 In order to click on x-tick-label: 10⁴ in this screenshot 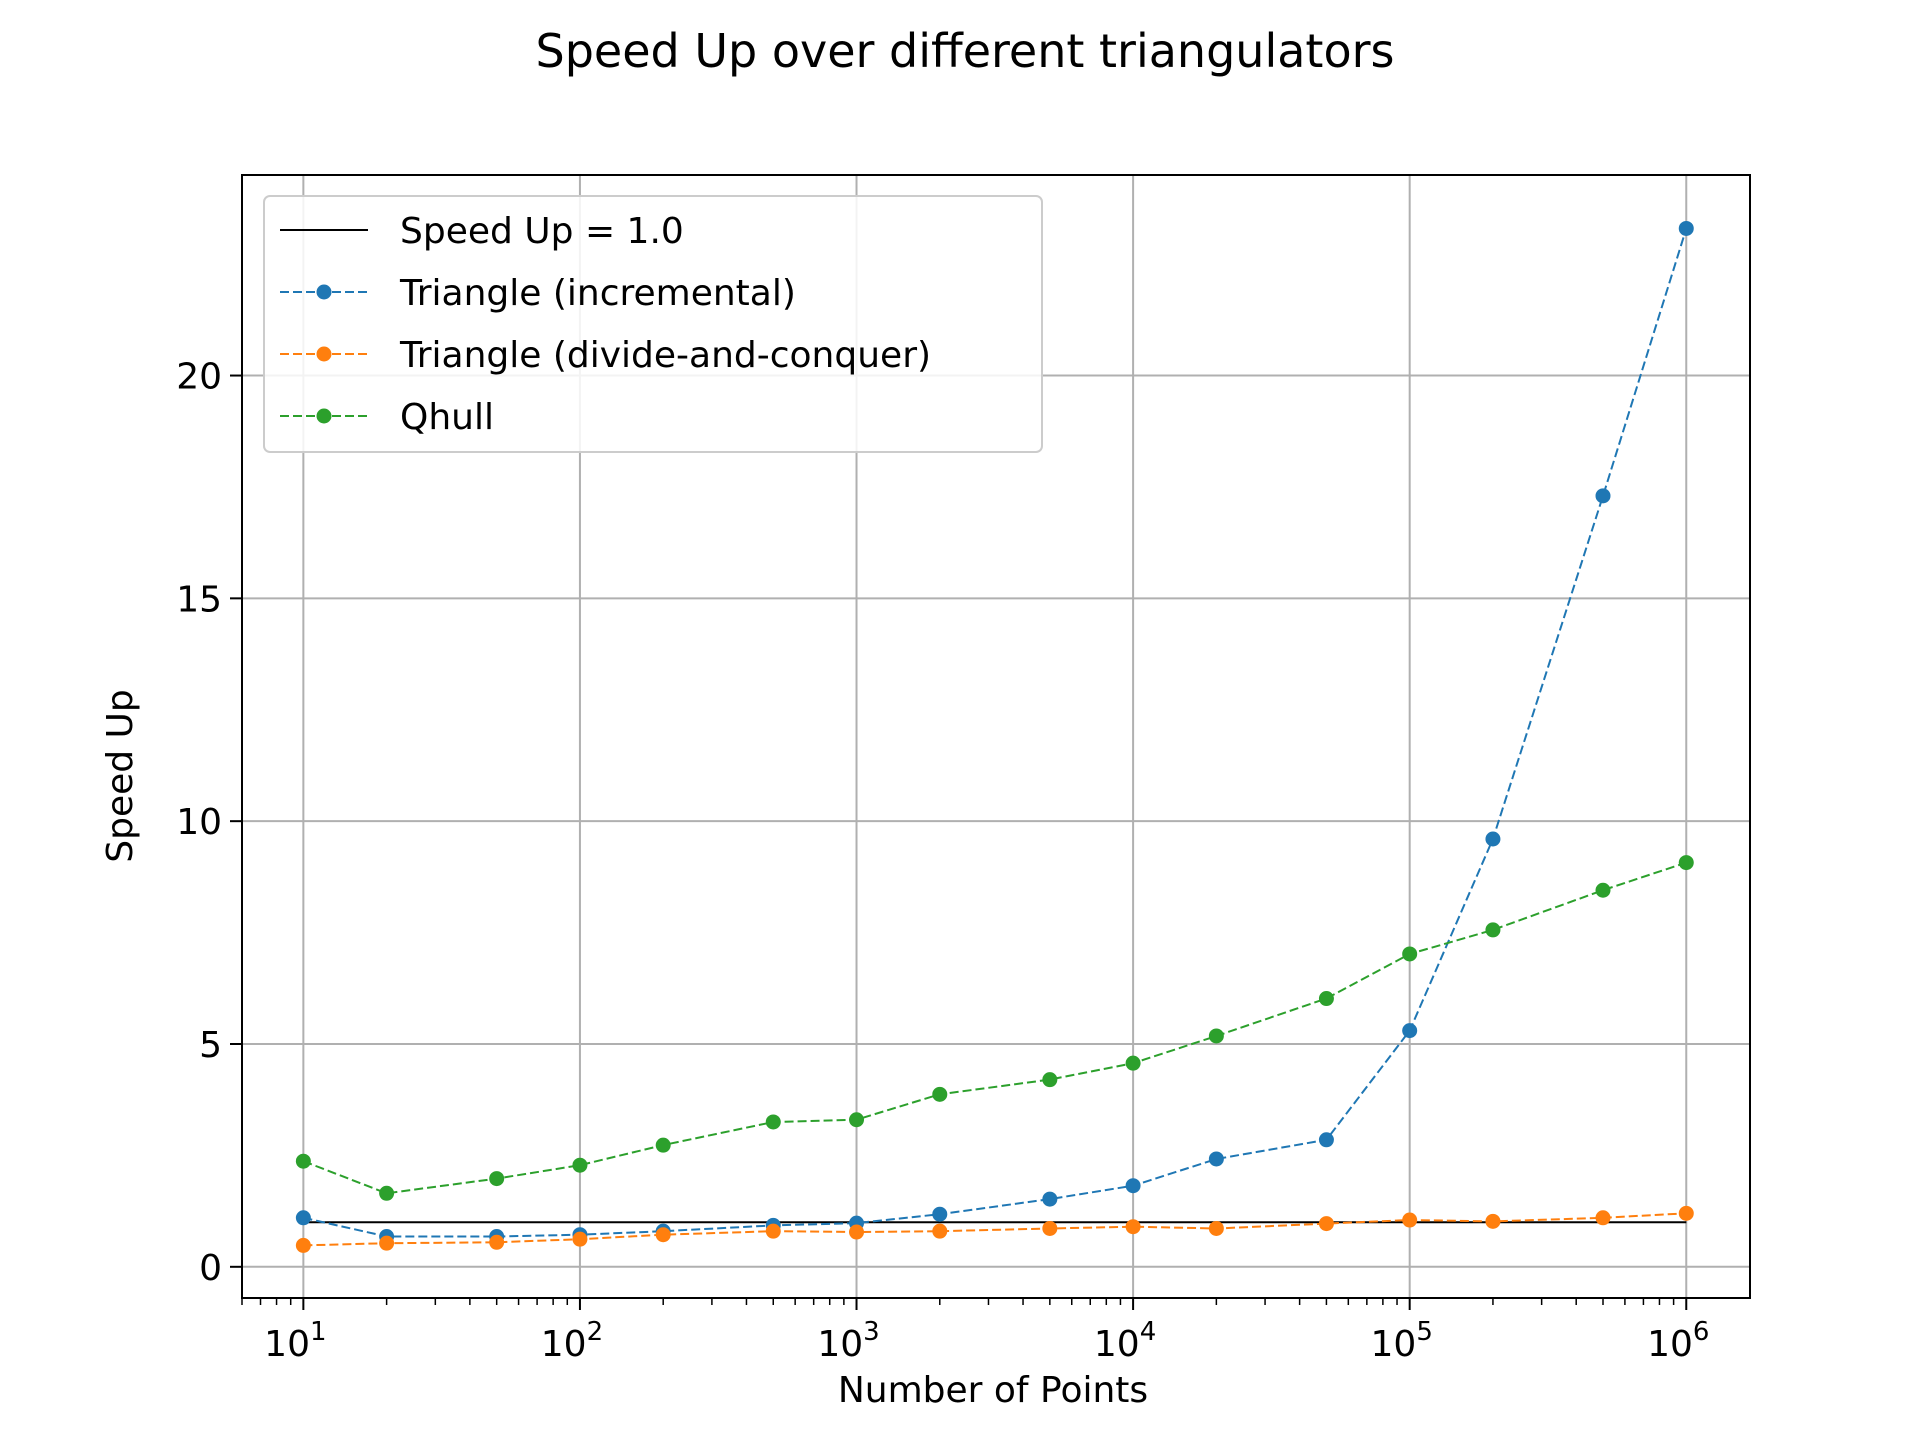, I will do `click(1125, 1341)`.